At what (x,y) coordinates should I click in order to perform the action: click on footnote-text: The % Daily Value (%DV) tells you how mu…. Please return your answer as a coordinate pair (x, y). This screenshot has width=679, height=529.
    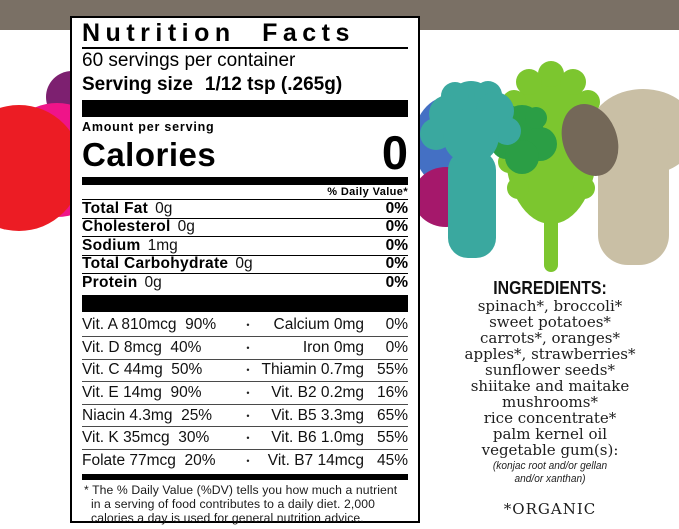
    Looking at the image, I should click on (244, 503).